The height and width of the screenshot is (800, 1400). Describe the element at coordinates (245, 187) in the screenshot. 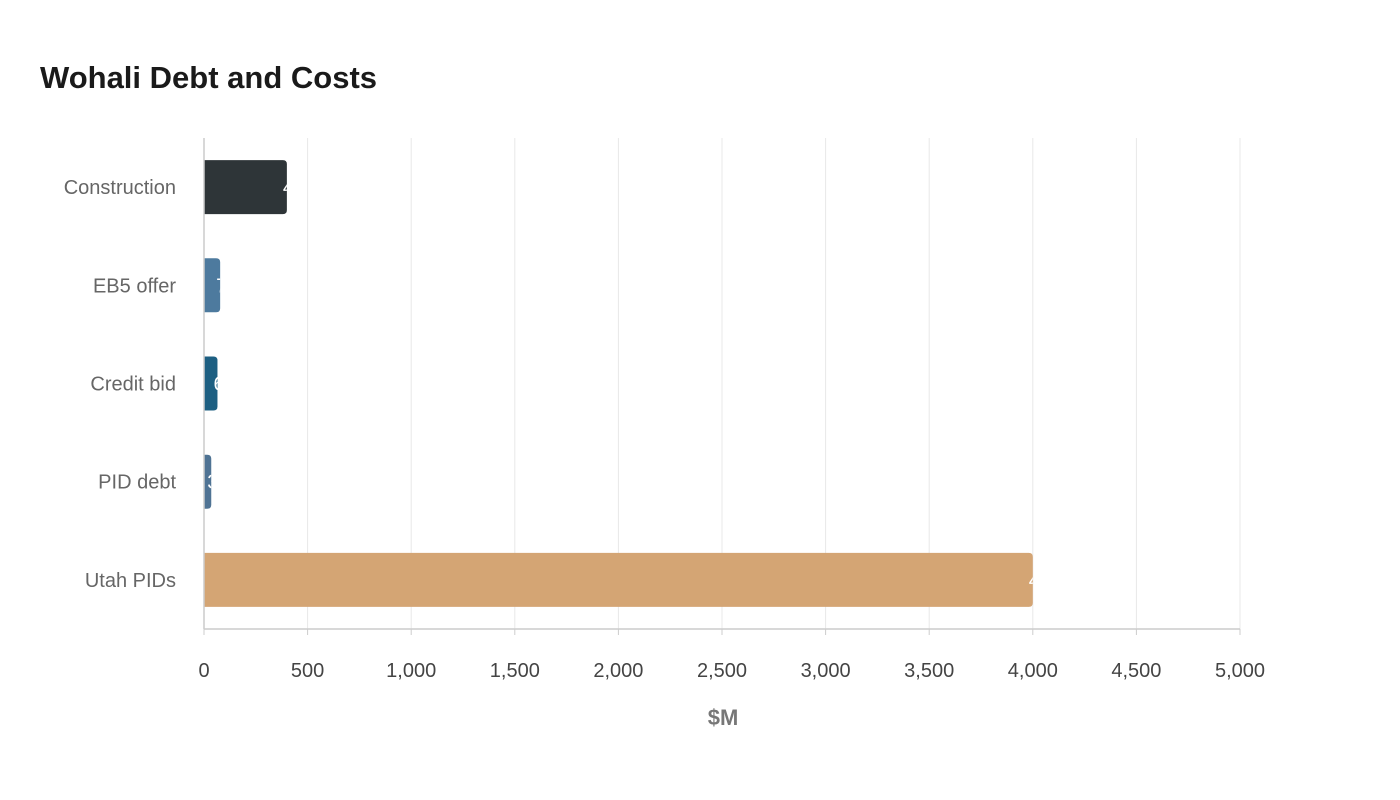

I see `bar-construction` at that location.